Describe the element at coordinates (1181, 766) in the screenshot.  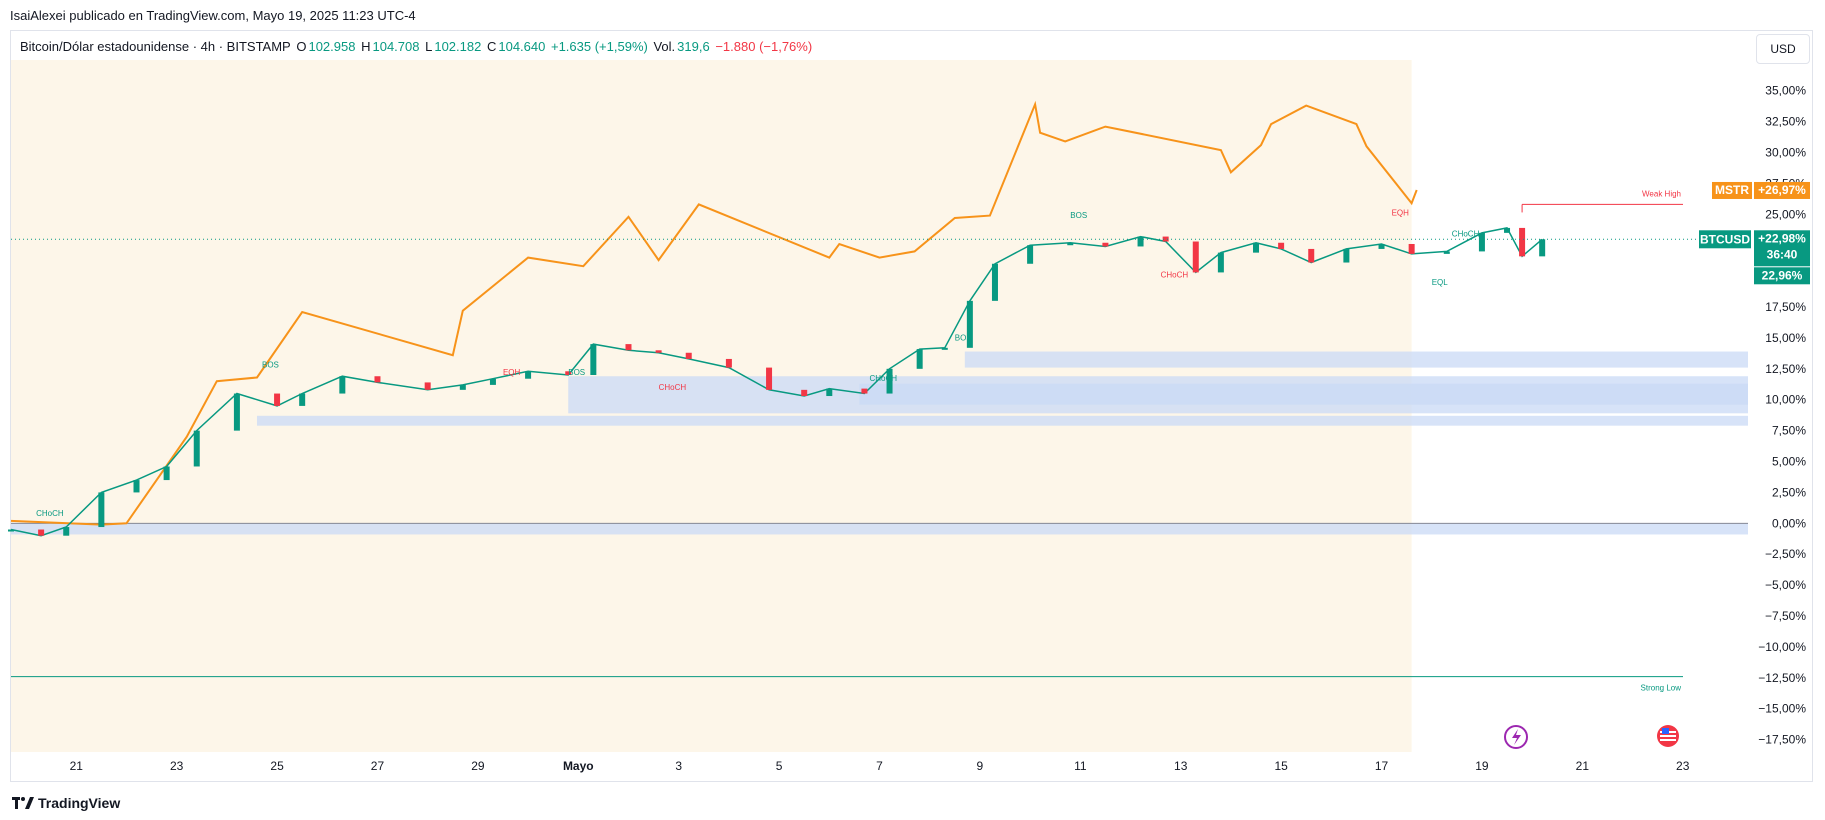
I see `x-tick-label: 13` at that location.